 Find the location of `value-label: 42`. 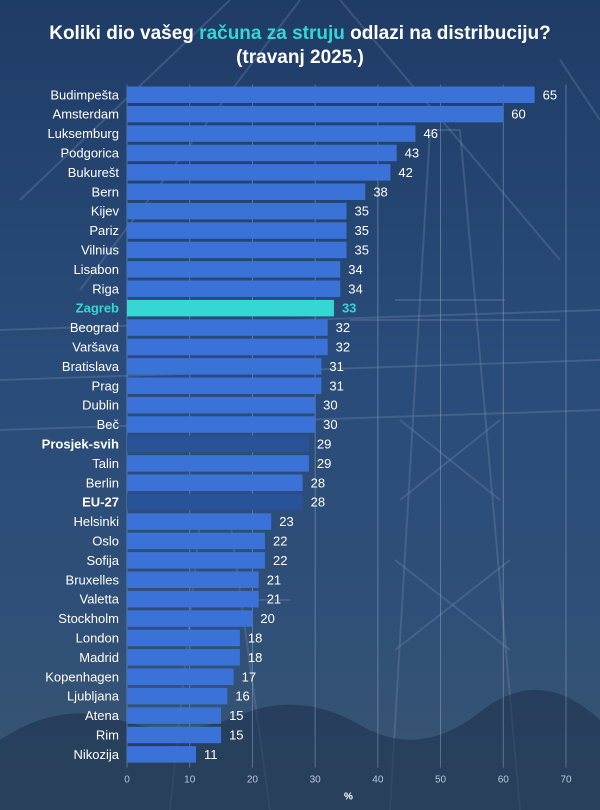

value-label: 42 is located at coordinates (405, 172).